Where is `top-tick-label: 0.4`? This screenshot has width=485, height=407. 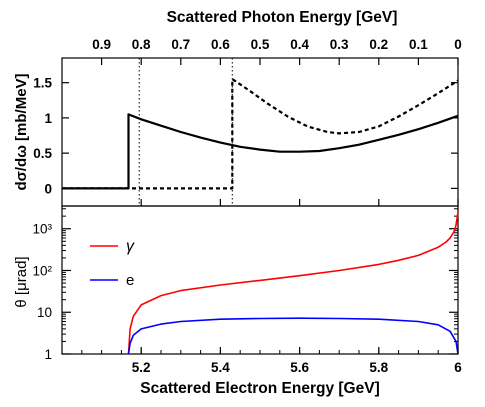 top-tick-label: 0.4 is located at coordinates (299, 44).